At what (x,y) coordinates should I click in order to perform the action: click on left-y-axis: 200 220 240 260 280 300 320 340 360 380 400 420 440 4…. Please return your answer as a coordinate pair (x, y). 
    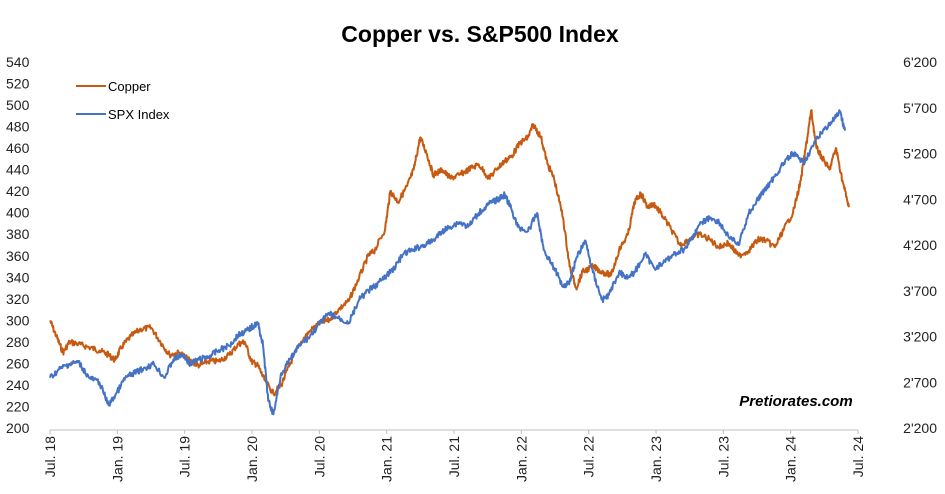
    Looking at the image, I should click on (18, 245).